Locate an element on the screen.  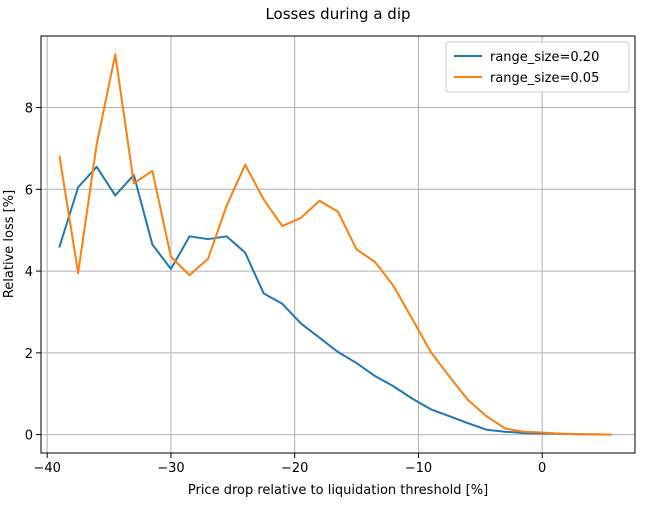
y-axis-label: Relative loss [%] is located at coordinates (9, 244).